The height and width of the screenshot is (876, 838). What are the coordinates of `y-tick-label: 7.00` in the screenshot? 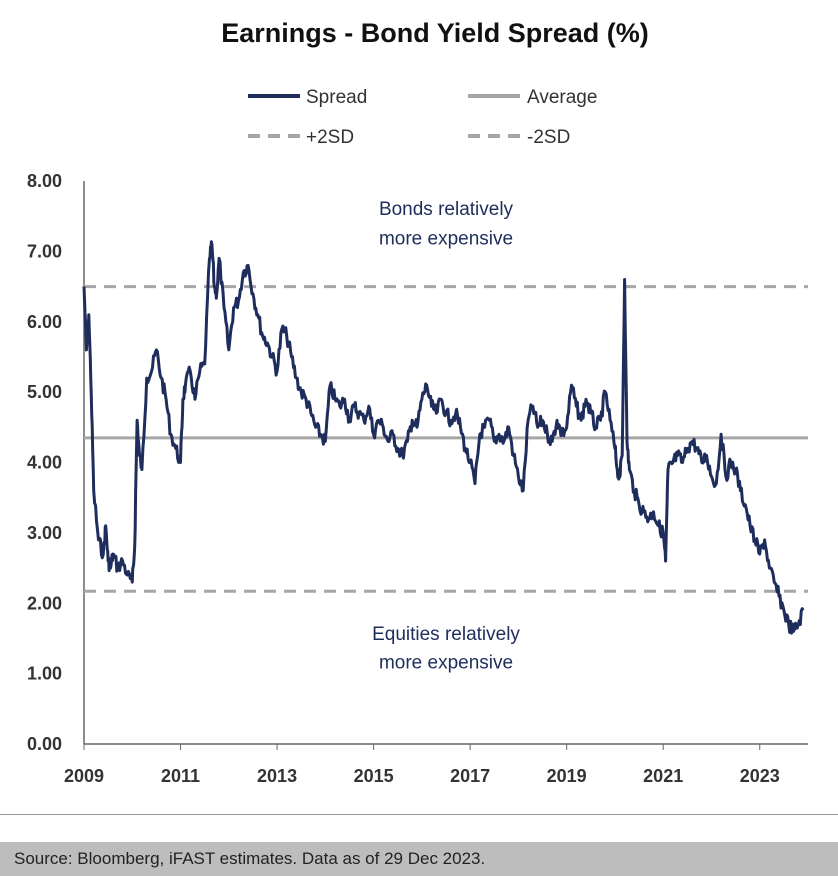 It's located at (44, 251).